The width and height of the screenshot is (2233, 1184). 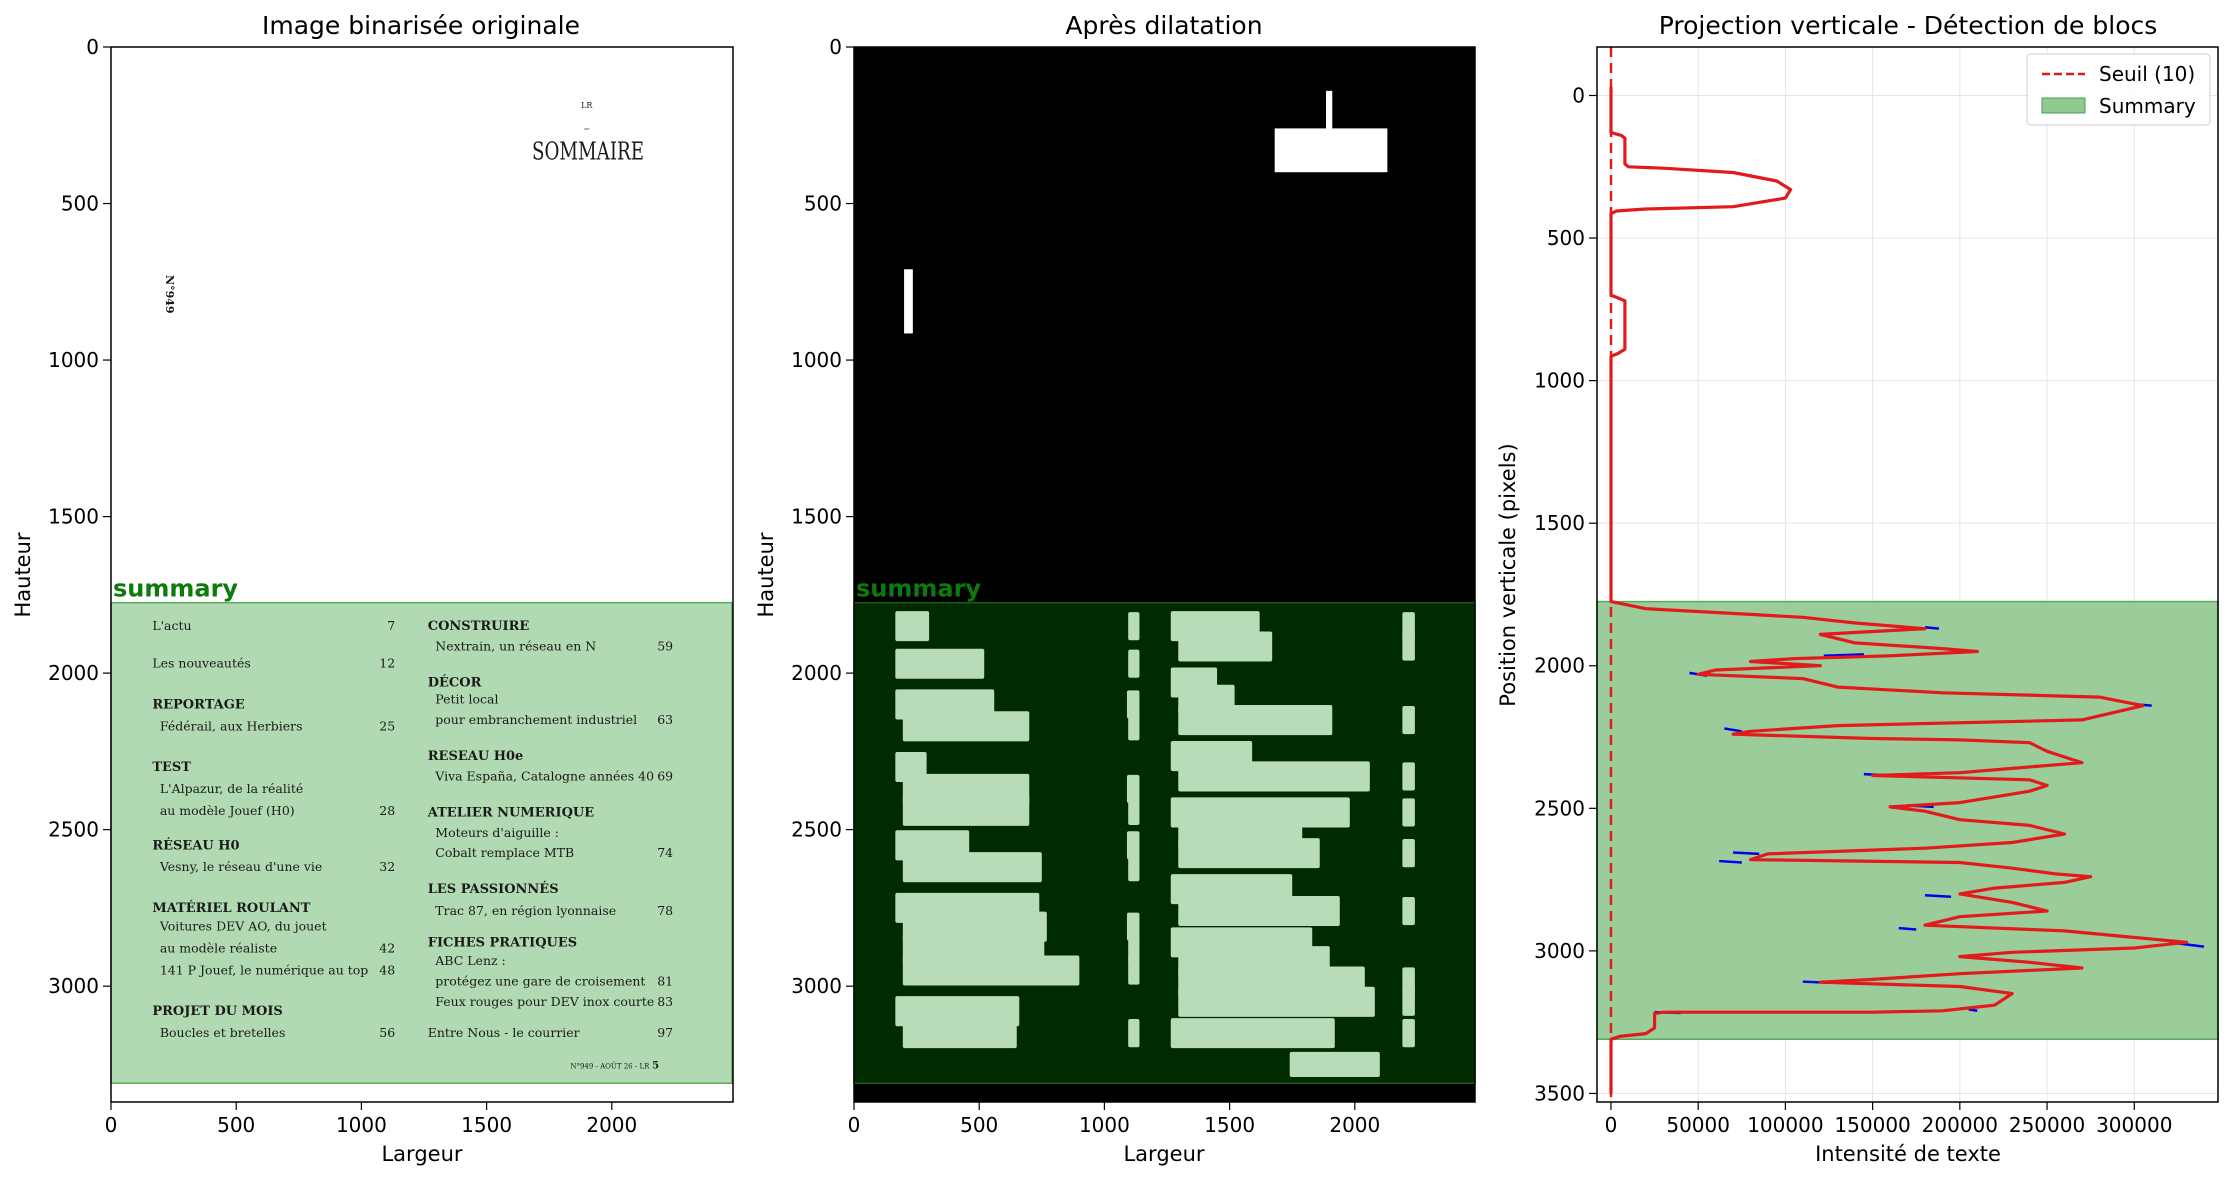 I want to click on panel2-x-ticks: 0 500 1000 1500 2000, so click(x=1114, y=1119).